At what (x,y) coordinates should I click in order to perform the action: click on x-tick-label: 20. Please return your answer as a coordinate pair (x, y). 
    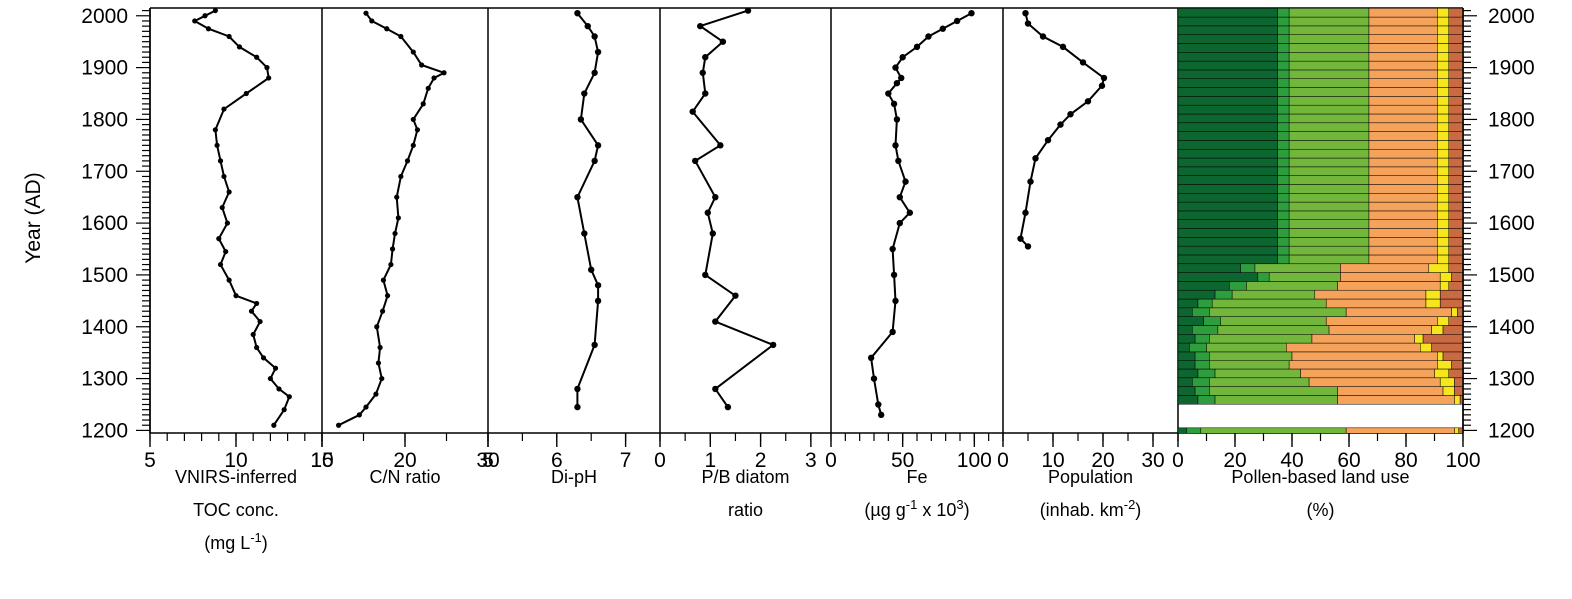
    Looking at the image, I should click on (1234, 460).